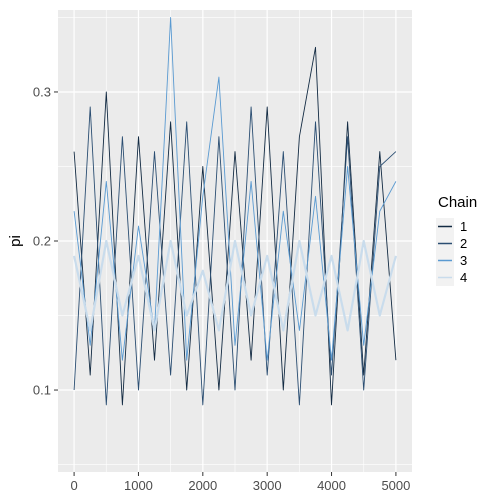  Describe the element at coordinates (73, 485) in the screenshot. I see `x-tick-label: 0` at that location.